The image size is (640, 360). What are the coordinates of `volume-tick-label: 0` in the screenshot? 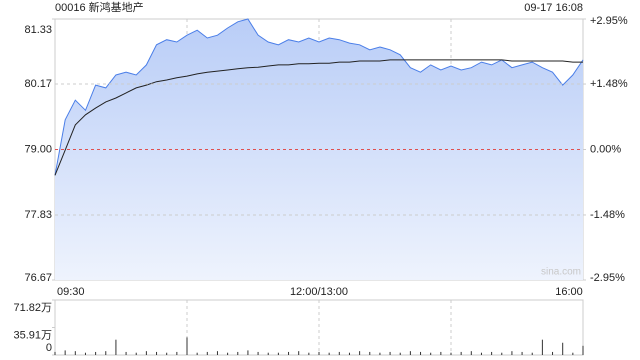 It's located at (49, 348).